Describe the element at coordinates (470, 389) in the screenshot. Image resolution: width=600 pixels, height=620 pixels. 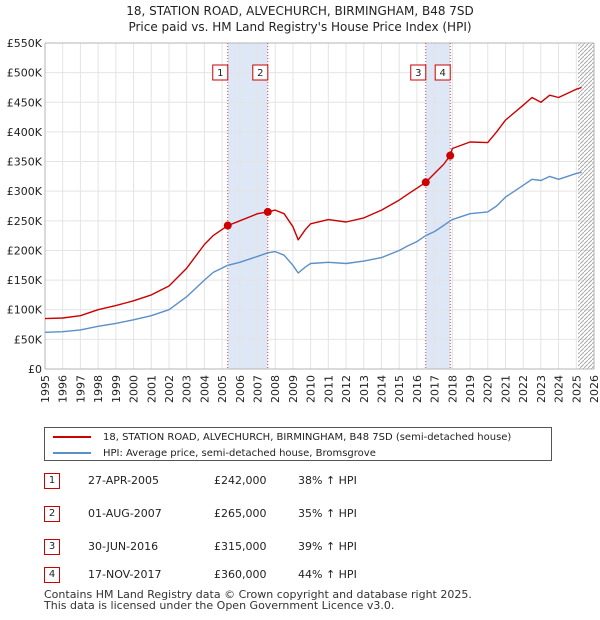
I see `x-tick-label: 2019` at that location.